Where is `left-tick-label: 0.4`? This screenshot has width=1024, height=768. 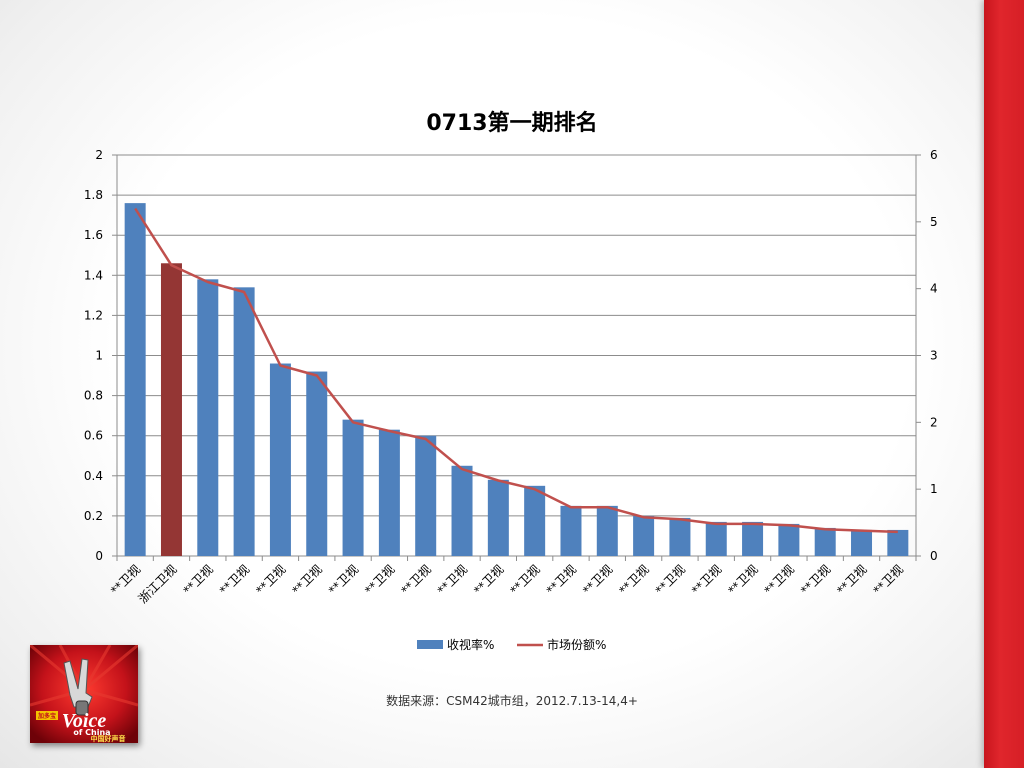 left-tick-label: 0.4 is located at coordinates (93, 476).